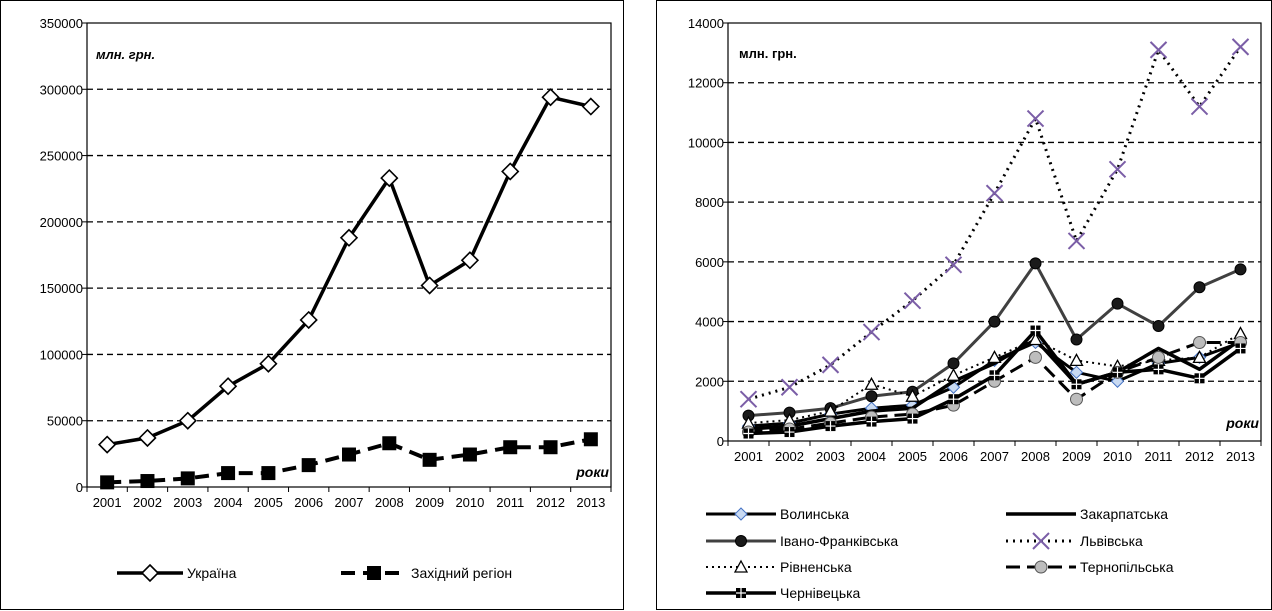 This screenshot has height=611, width=1272. Describe the element at coordinates (177, 573) in the screenshot. I see `ukraine-legend-item: Україна` at that location.